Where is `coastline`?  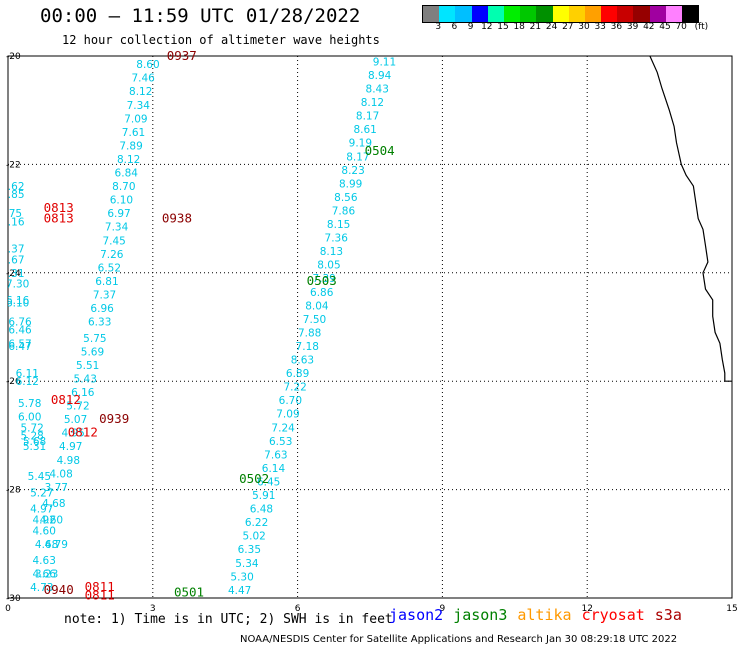
coastline is located at coordinates (690, 219).